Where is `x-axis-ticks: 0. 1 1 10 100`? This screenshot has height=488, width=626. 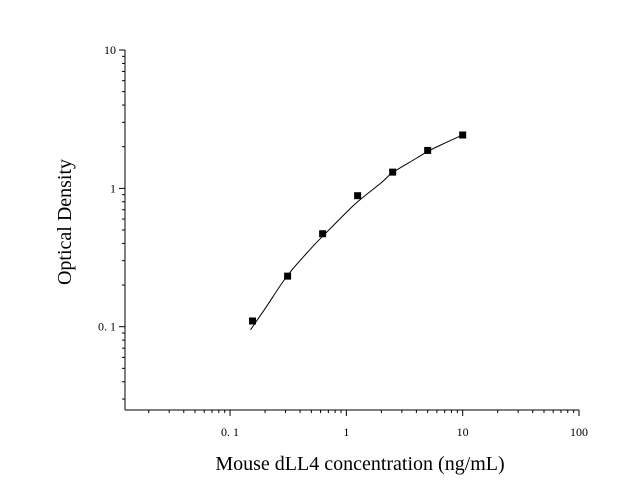 x-axis-ticks: 0. 1 1 10 100 is located at coordinates (368, 424).